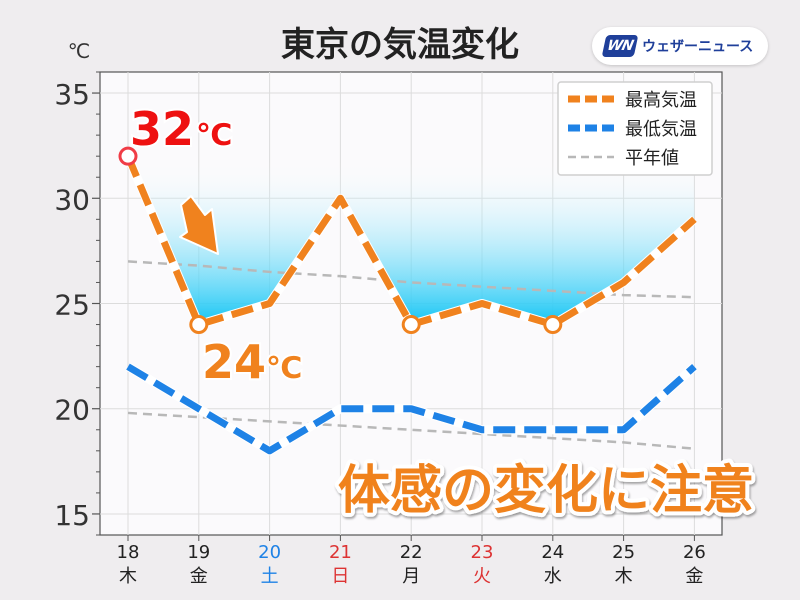 The height and width of the screenshot is (600, 800). Describe the element at coordinates (546, 491) in the screenshot. I see `headline-text: 体感の変化に注意` at that location.